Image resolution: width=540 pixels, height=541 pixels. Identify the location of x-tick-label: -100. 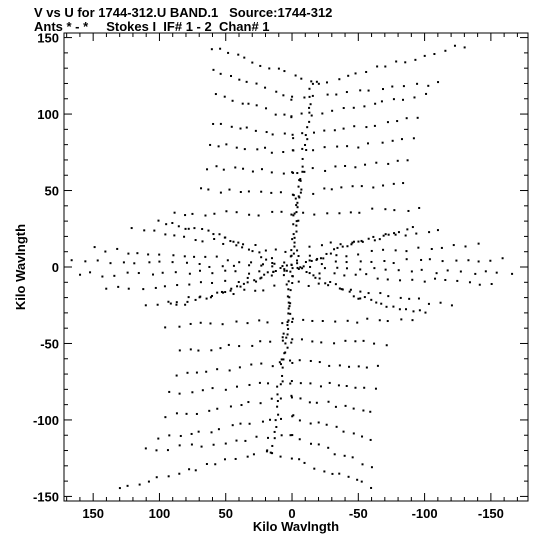
(425, 513).